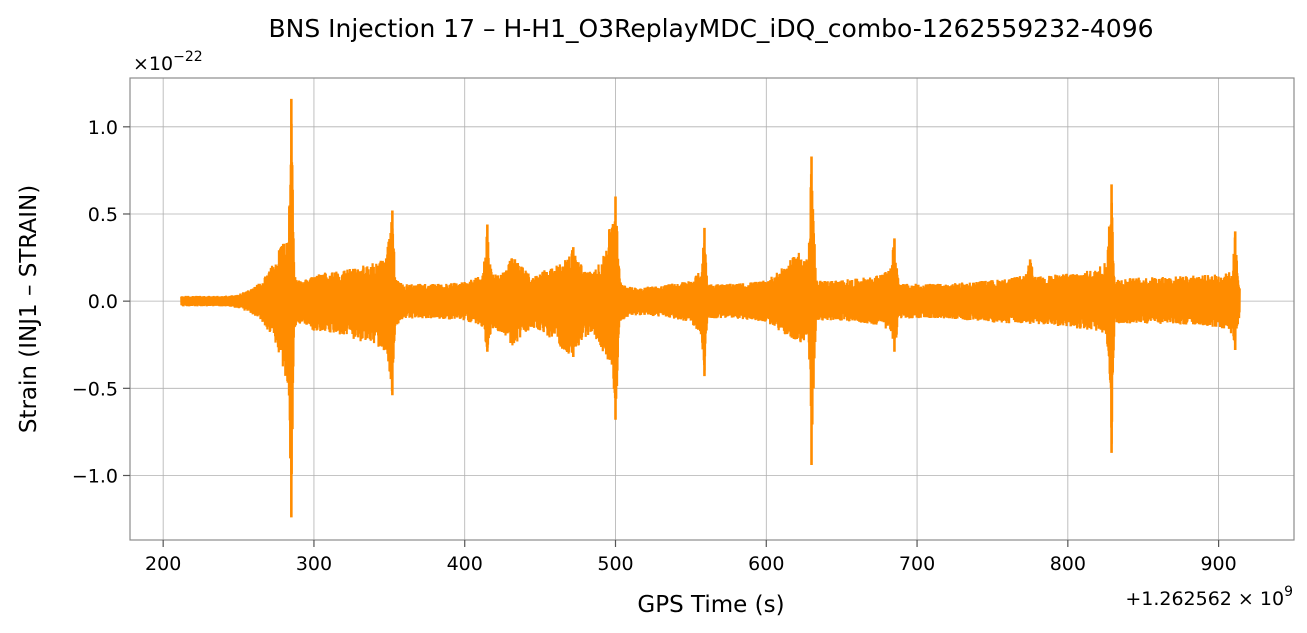 The width and height of the screenshot is (1307, 633). What do you see at coordinates (103, 215) in the screenshot?
I see `y-tick-label: 0.5` at bounding box center [103, 215].